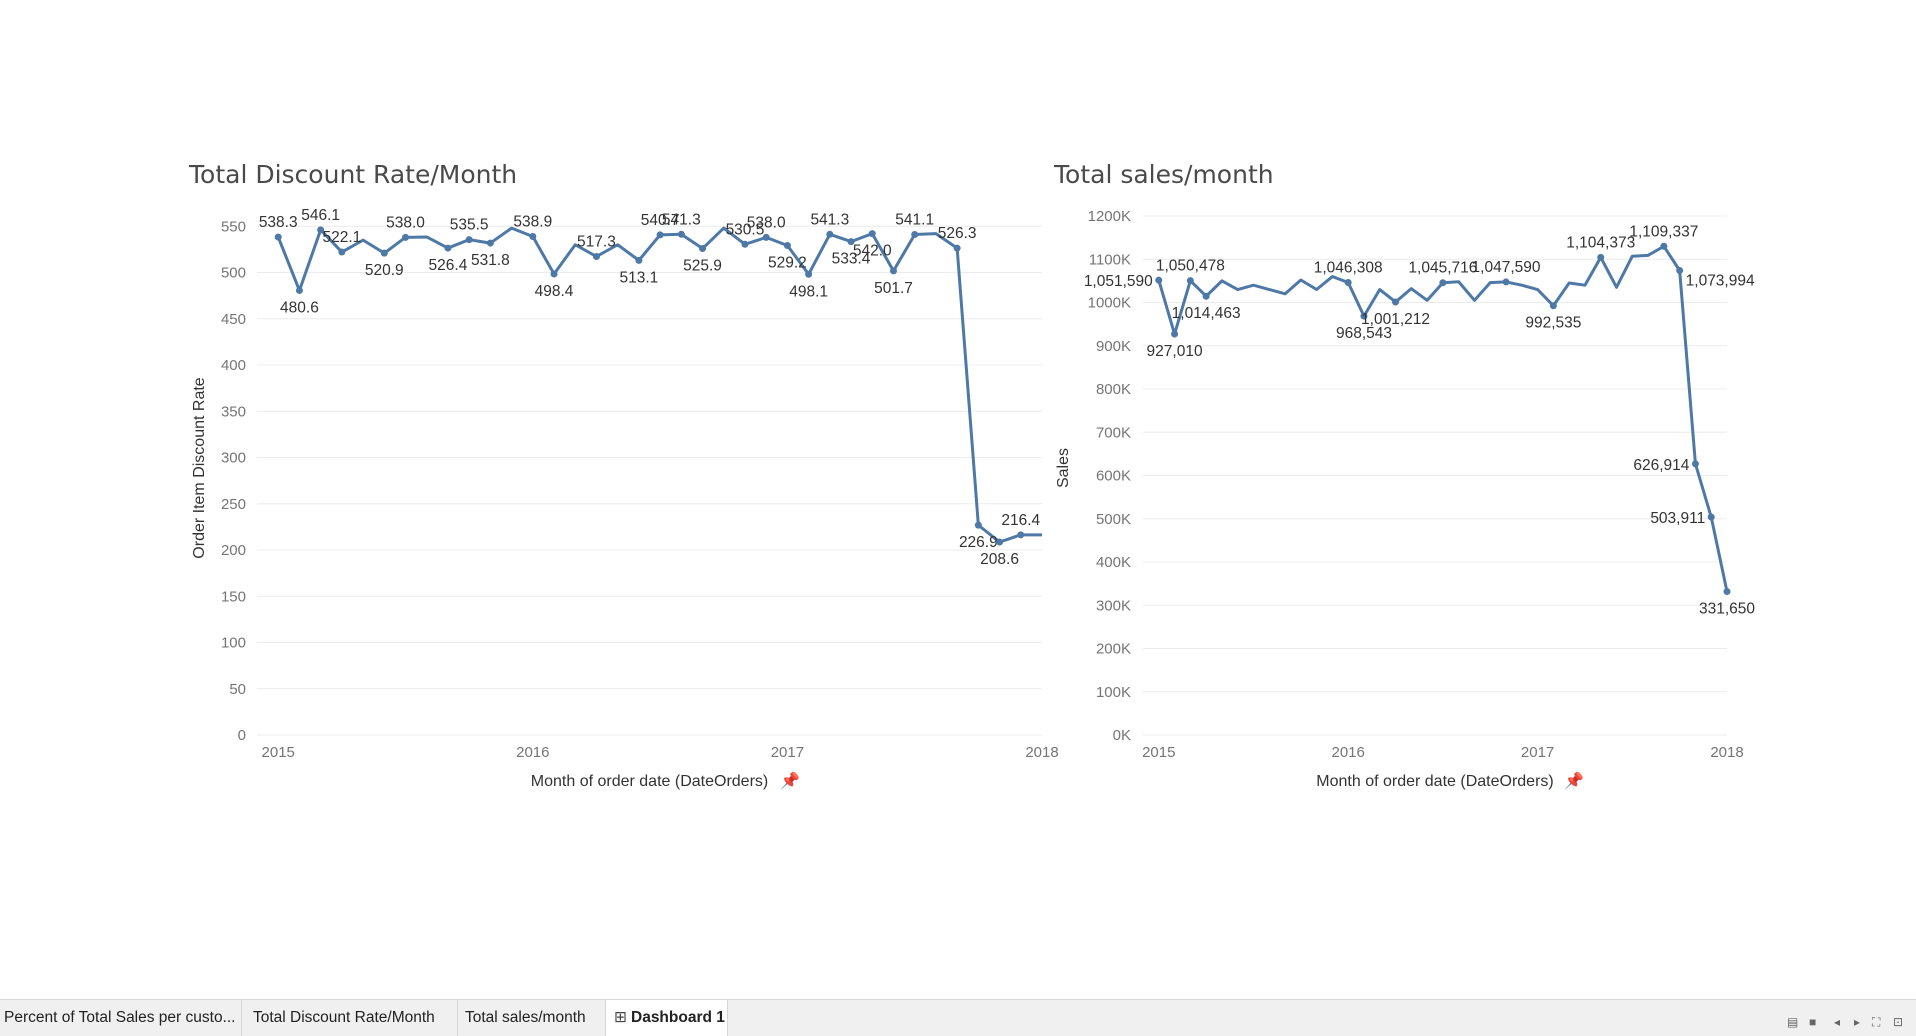 Image resolution: width=1916 pixels, height=1036 pixels. What do you see at coordinates (532, 752) in the screenshot?
I see `x-tick-label: 2016` at bounding box center [532, 752].